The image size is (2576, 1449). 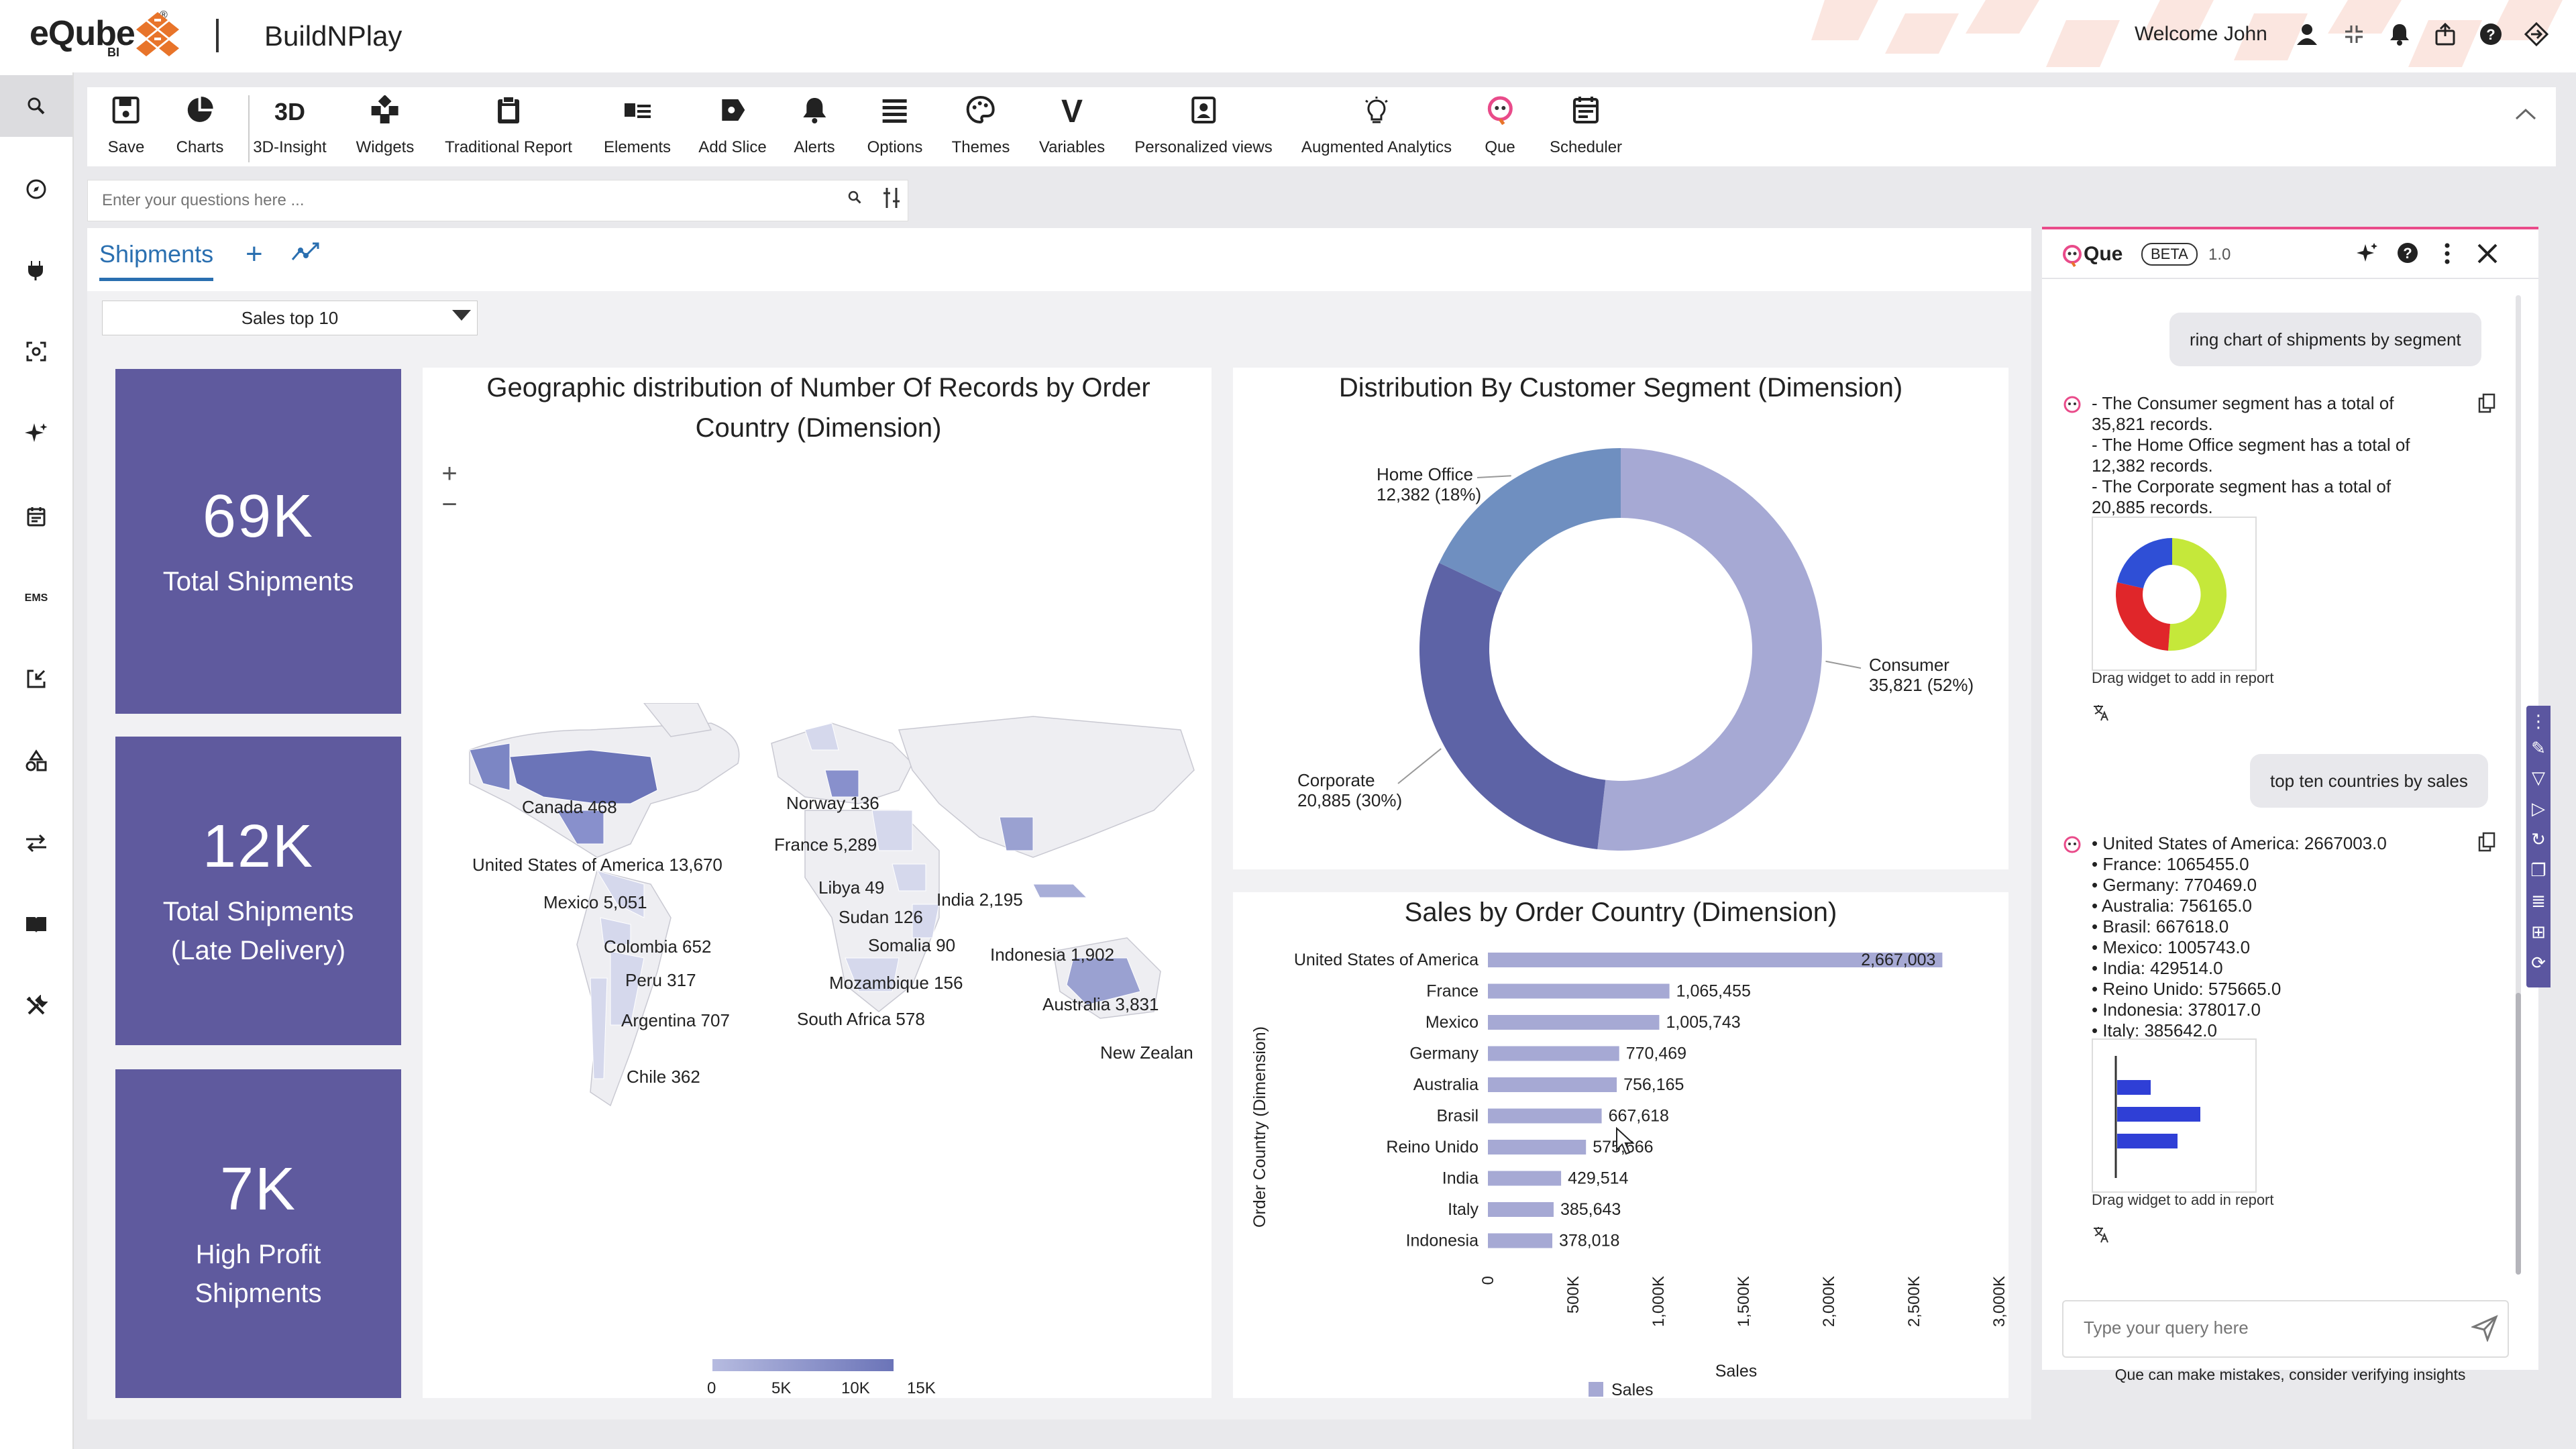 I want to click on map-country-label: India 2,195, so click(x=979, y=900).